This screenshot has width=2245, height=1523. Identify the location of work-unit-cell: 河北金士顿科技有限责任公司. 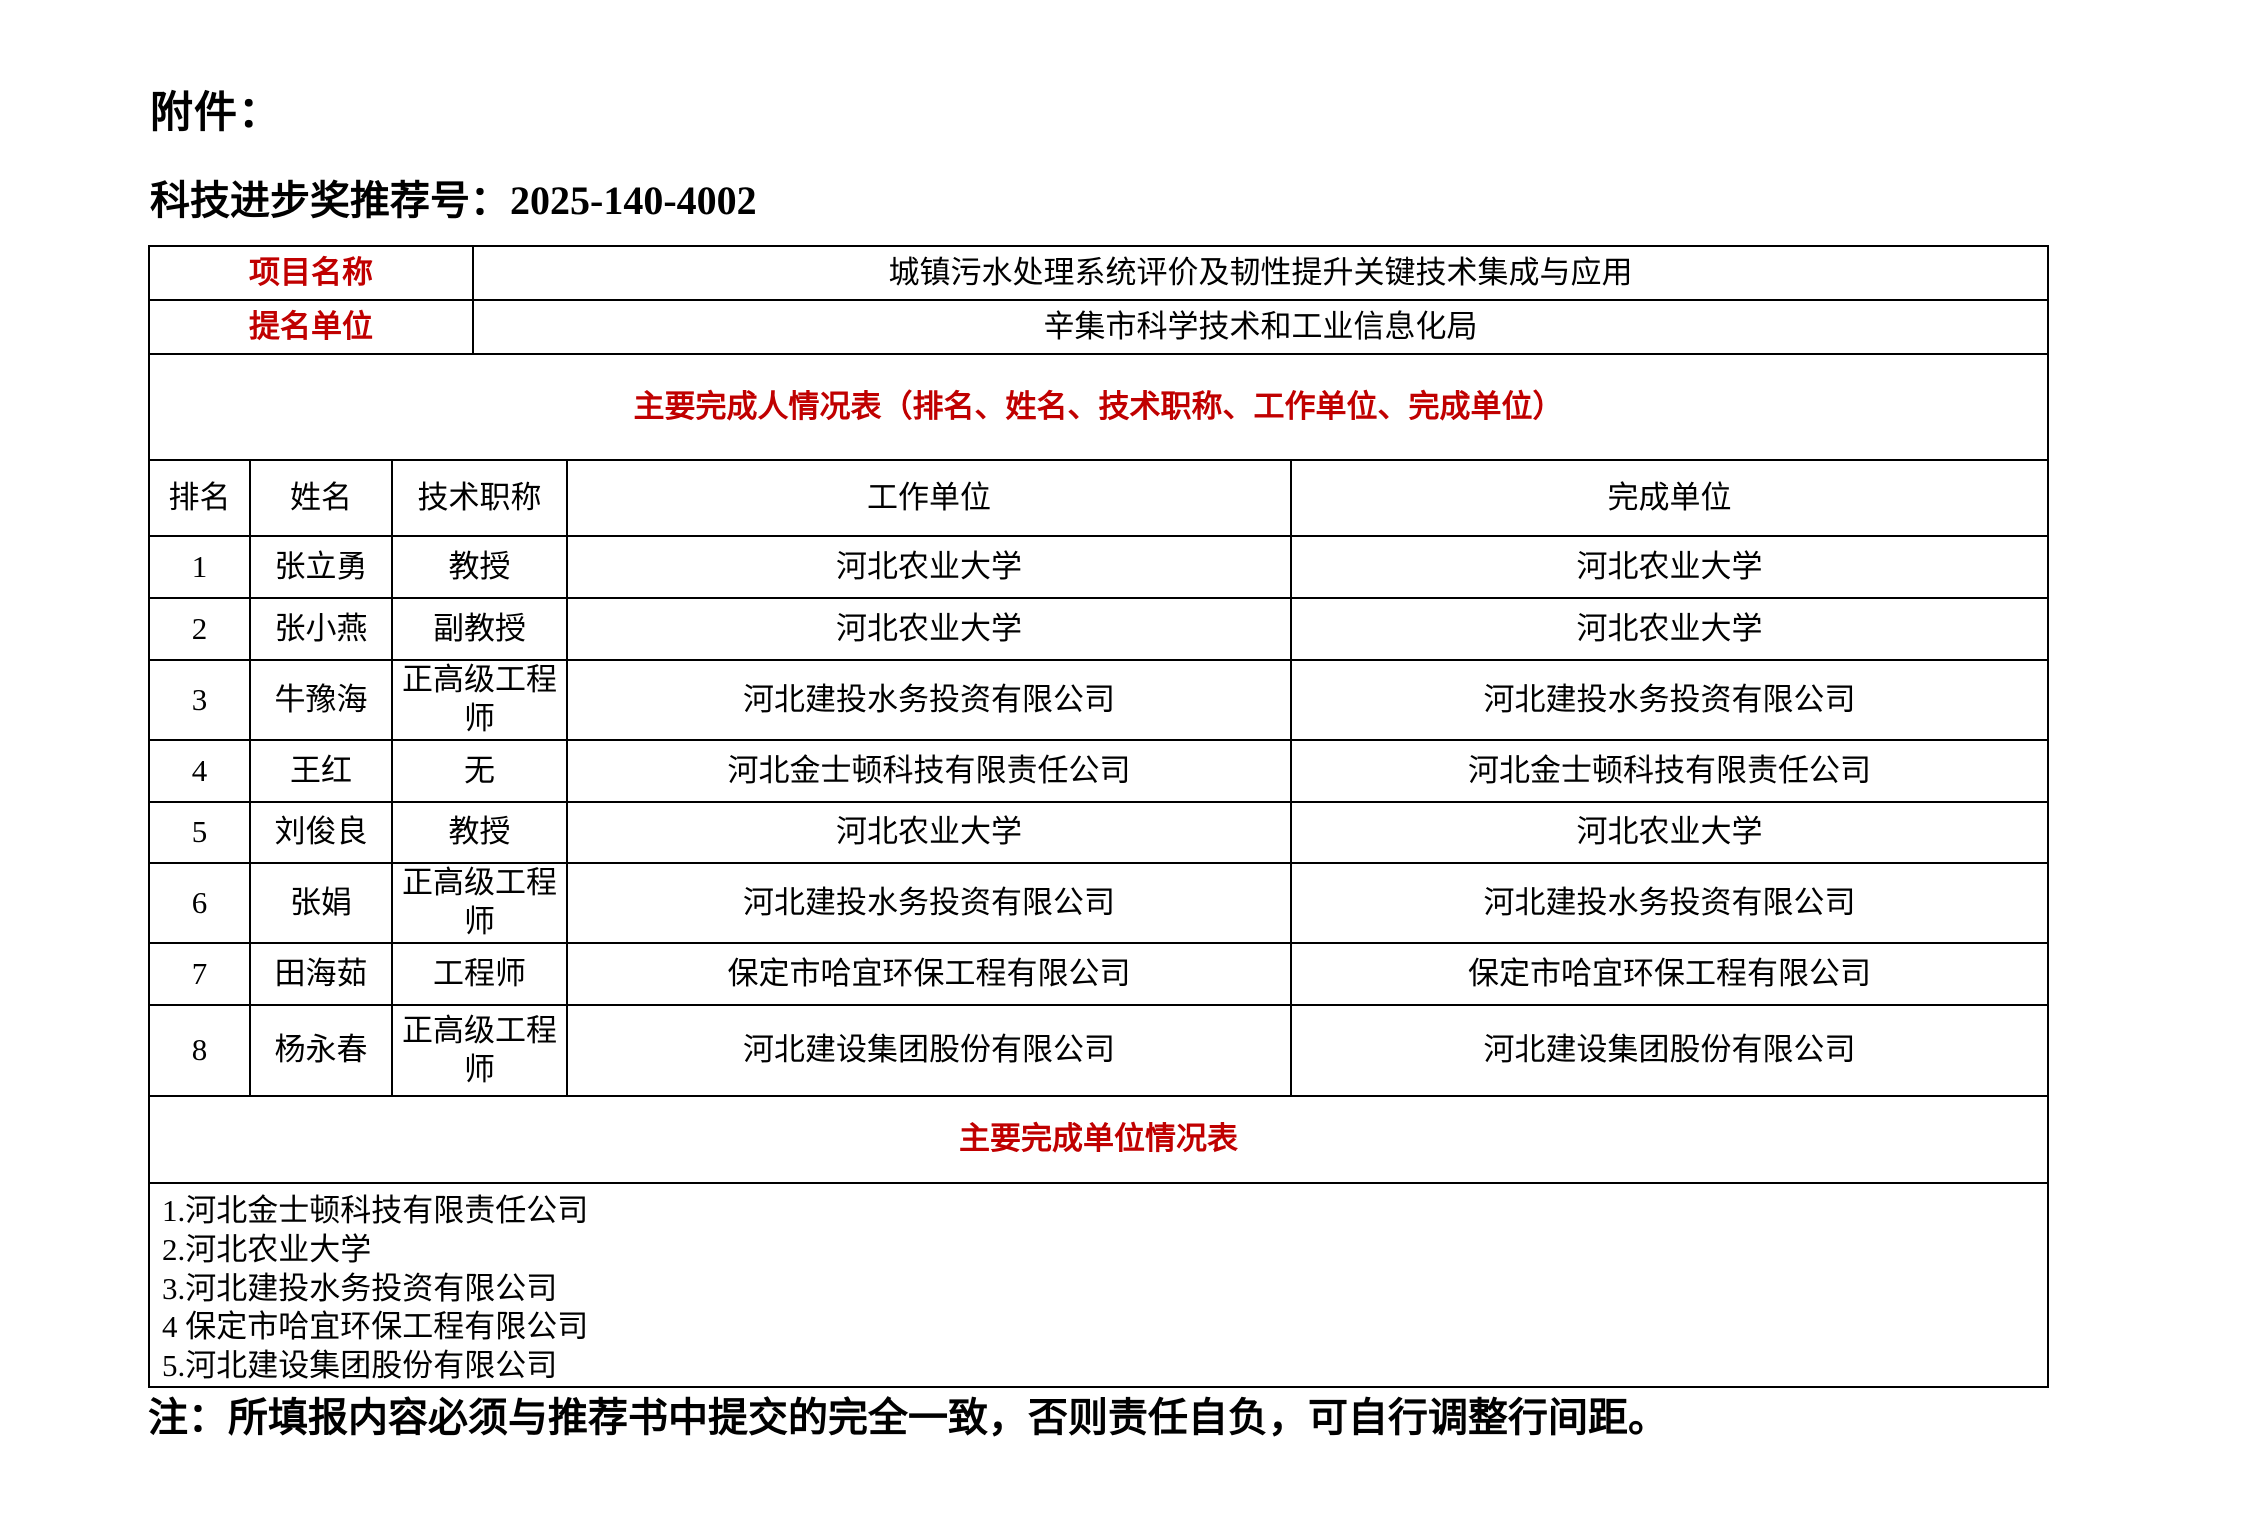
(929, 771).